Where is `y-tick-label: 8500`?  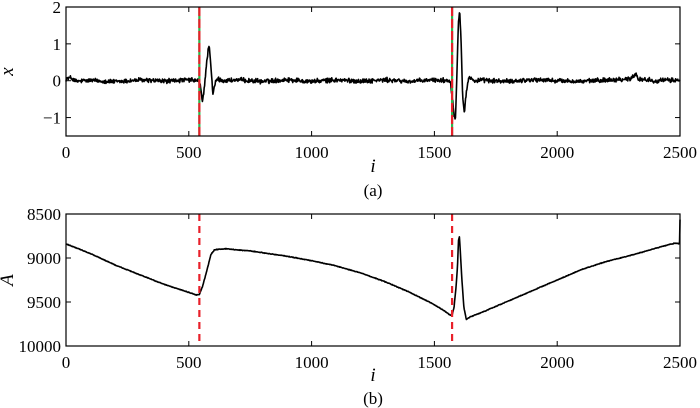
y-tick-label: 8500 is located at coordinates (44, 214).